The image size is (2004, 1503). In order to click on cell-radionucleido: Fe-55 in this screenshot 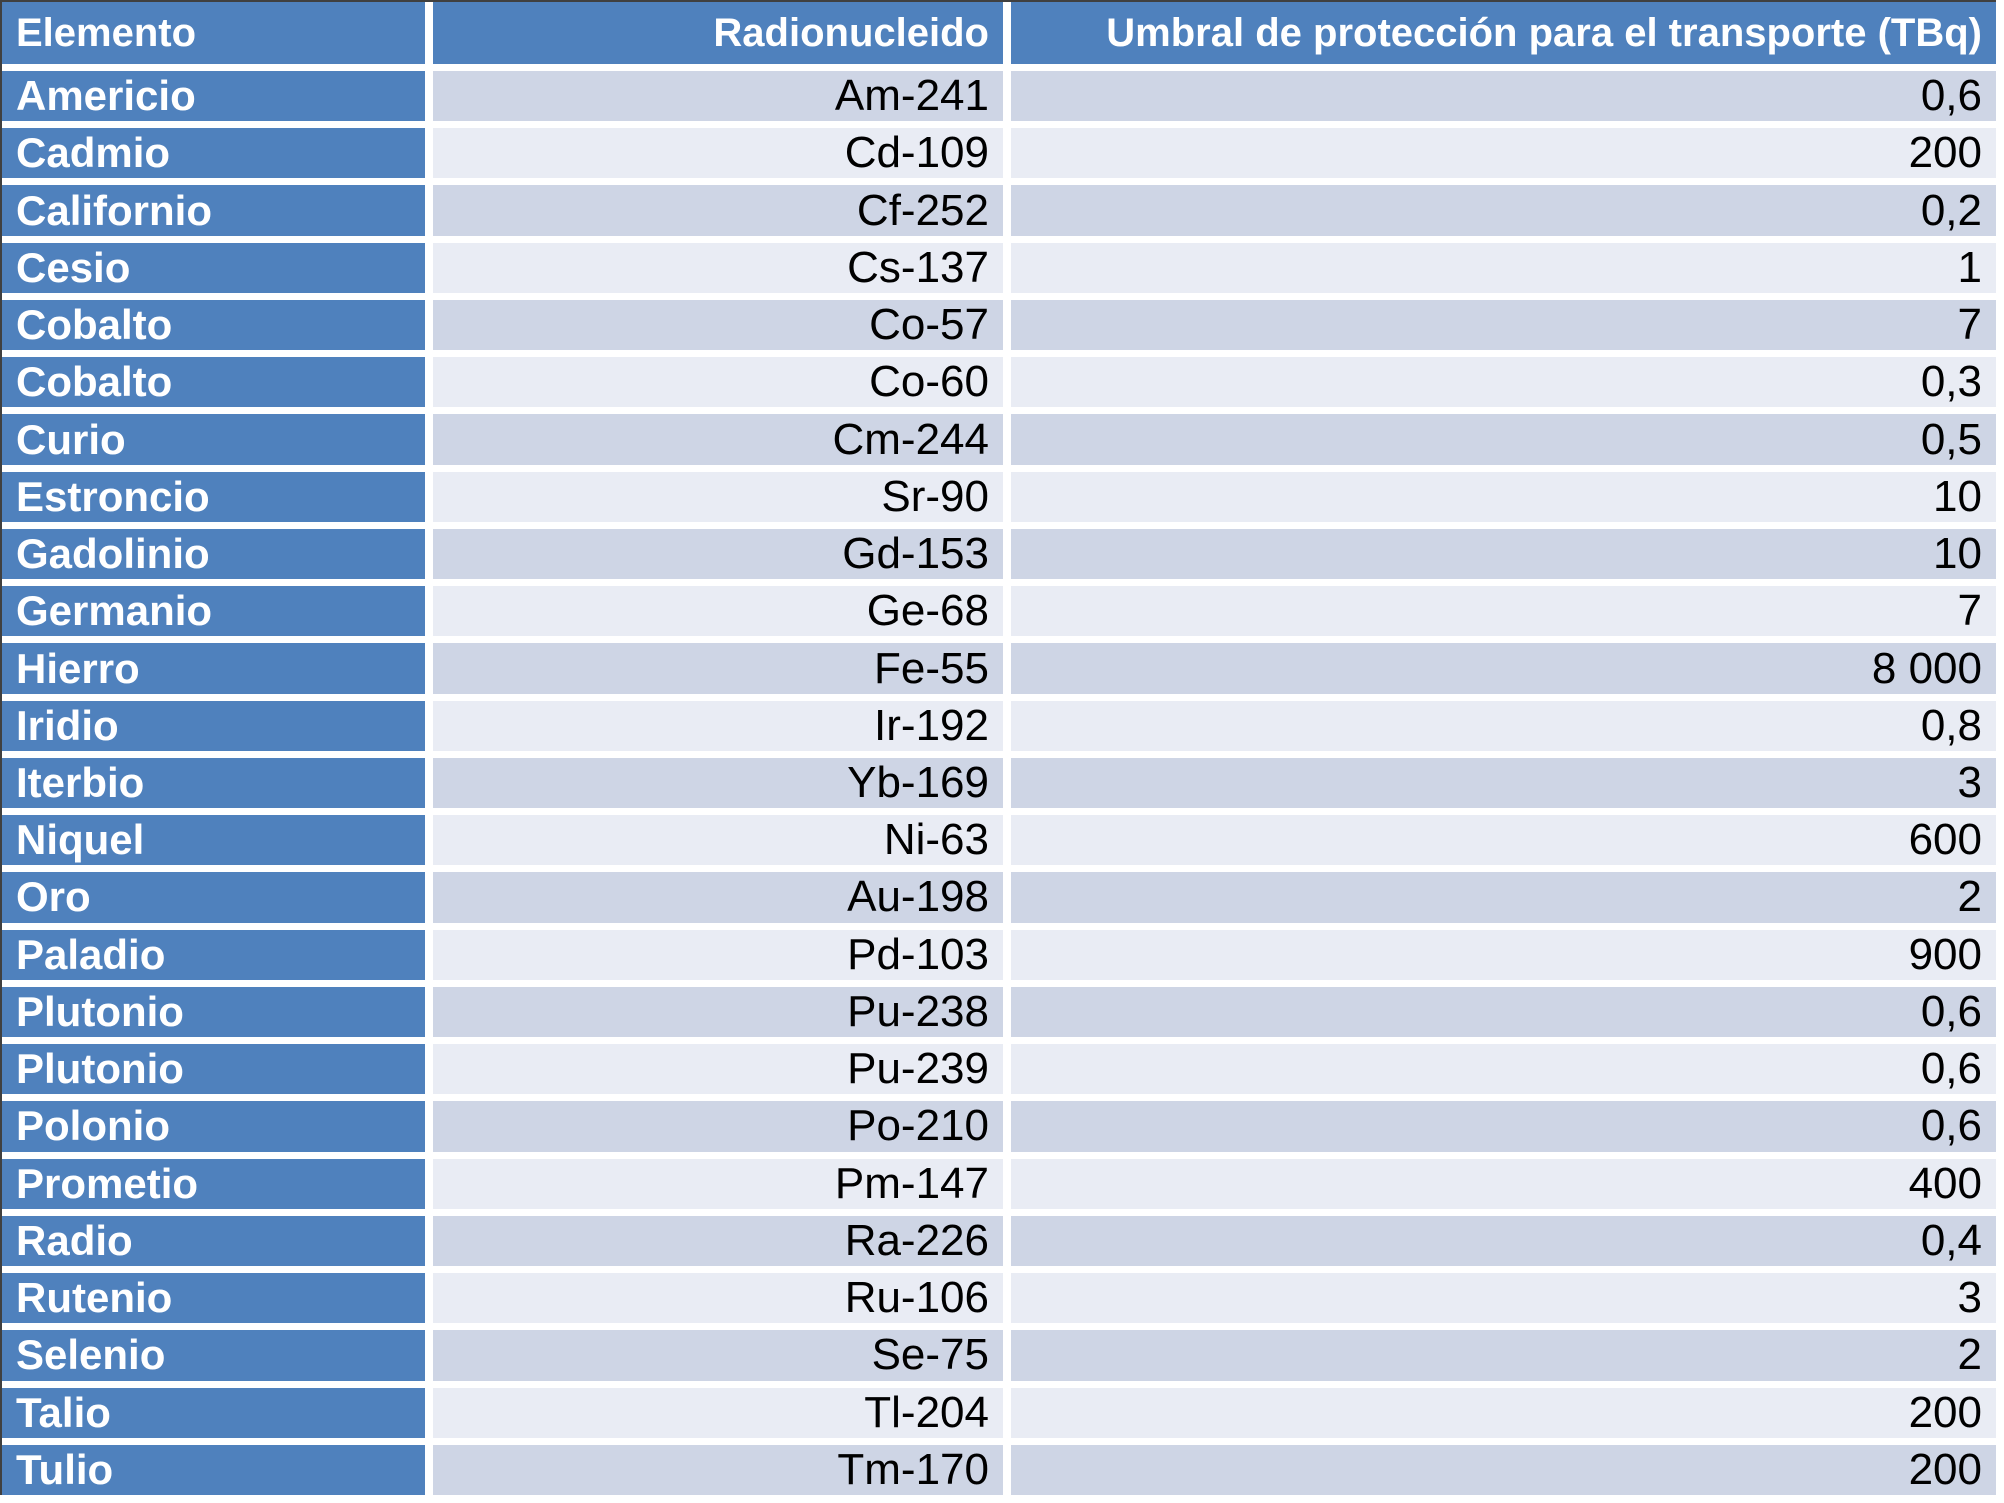, I will do `click(718, 668)`.